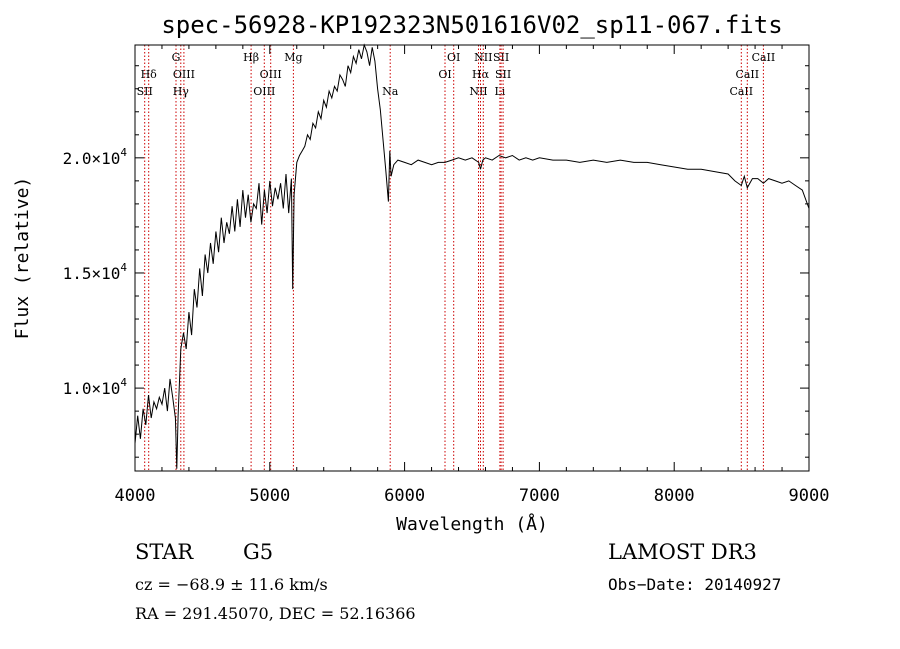 The image size is (900, 649). I want to click on y-tick-exponent-1: 4, so click(123, 267).